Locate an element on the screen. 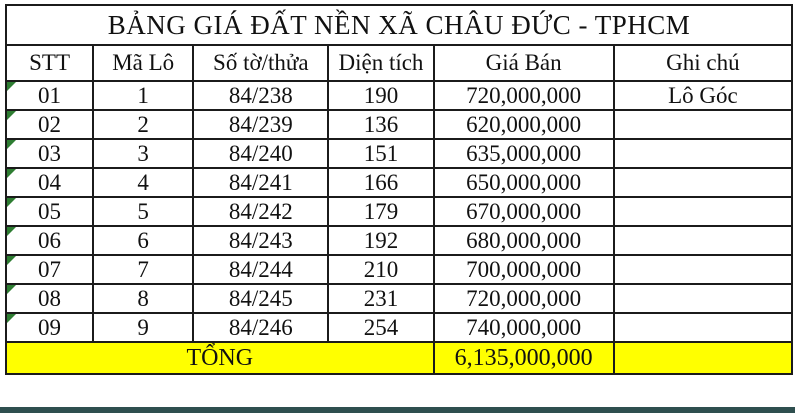 This screenshot has width=795, height=413. cell-gia-ban: 650,000,000 is located at coordinates (523, 182).